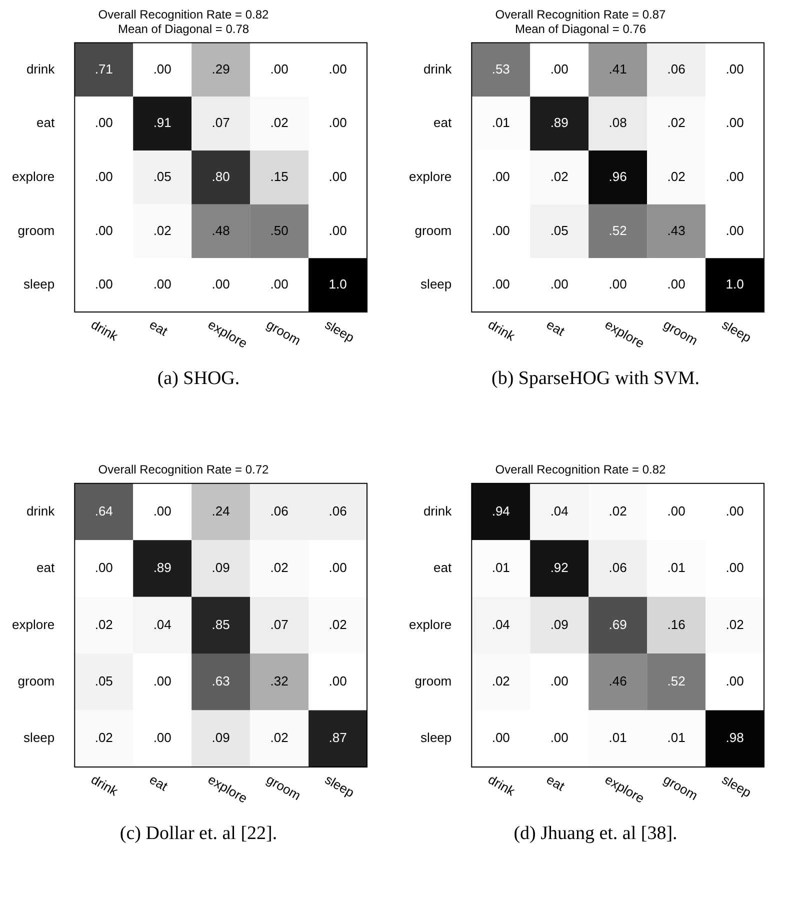  What do you see at coordinates (501, 68) in the screenshot?
I see `data-label: .53` at bounding box center [501, 68].